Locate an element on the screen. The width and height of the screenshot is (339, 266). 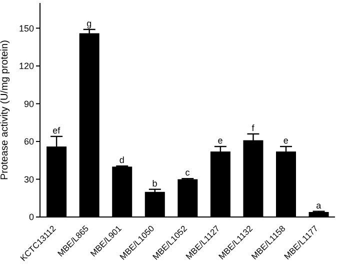
y-tick-label: 30 is located at coordinates (29, 179).